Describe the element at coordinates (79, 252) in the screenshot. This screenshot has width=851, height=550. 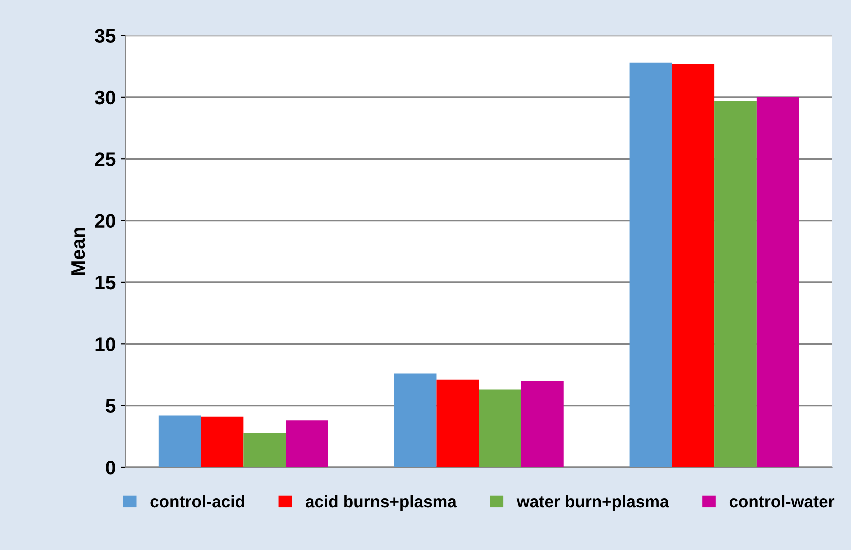
I see `y-axis-title: Mean` at that location.